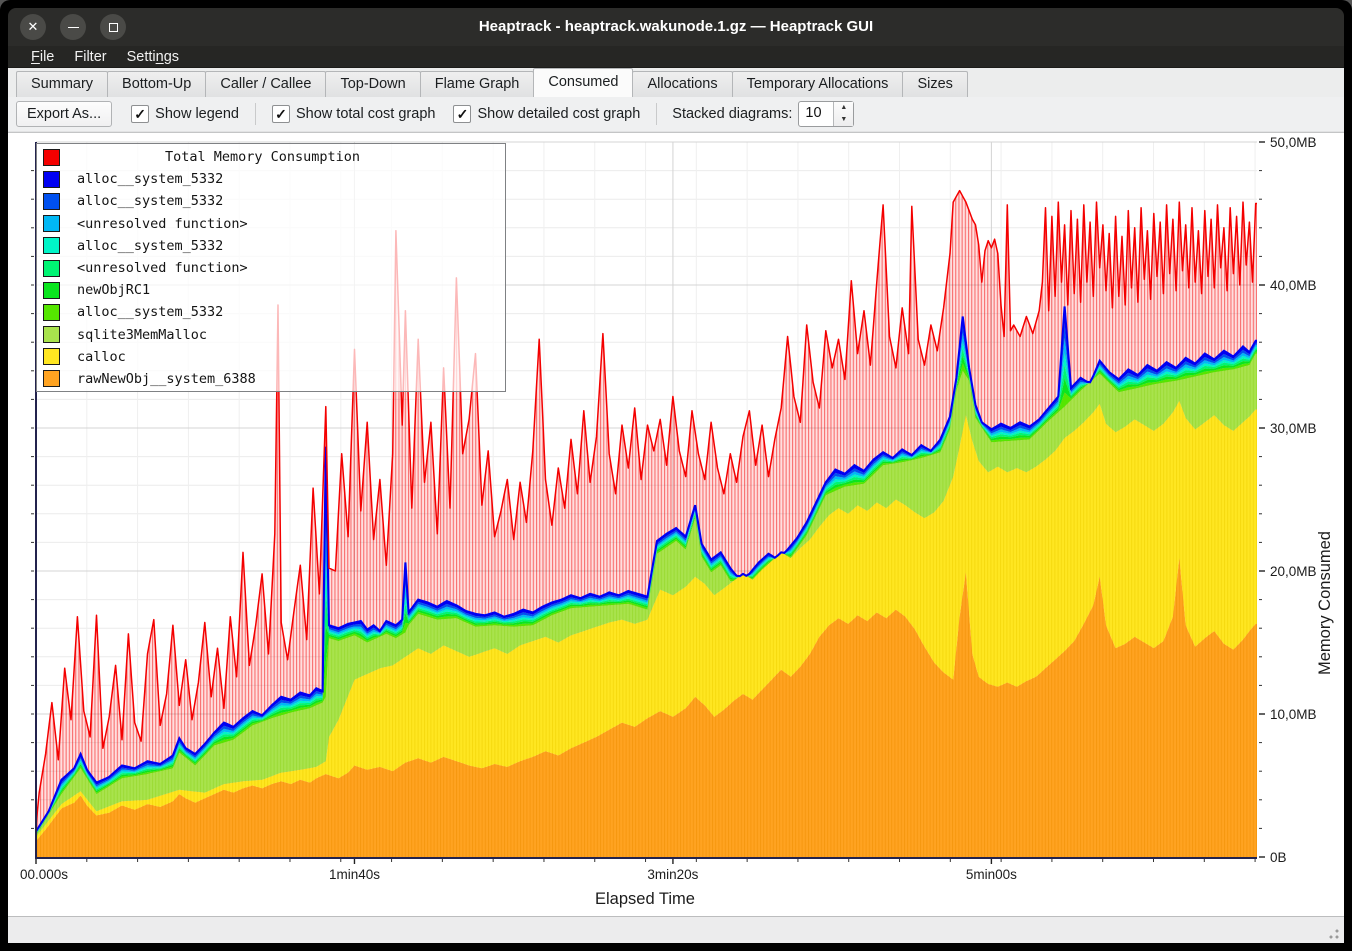 This screenshot has height=951, width=1352. Describe the element at coordinates (645, 899) in the screenshot. I see `x-axis-title: Elapsed Time` at that location.